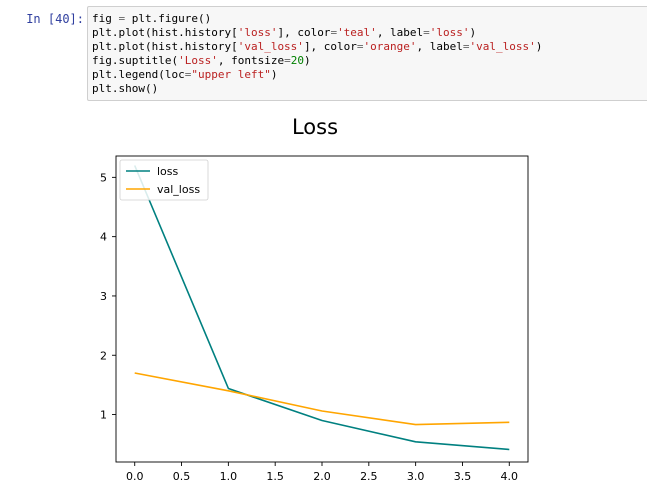  I want to click on y-tick-label: 5, so click(103, 177).